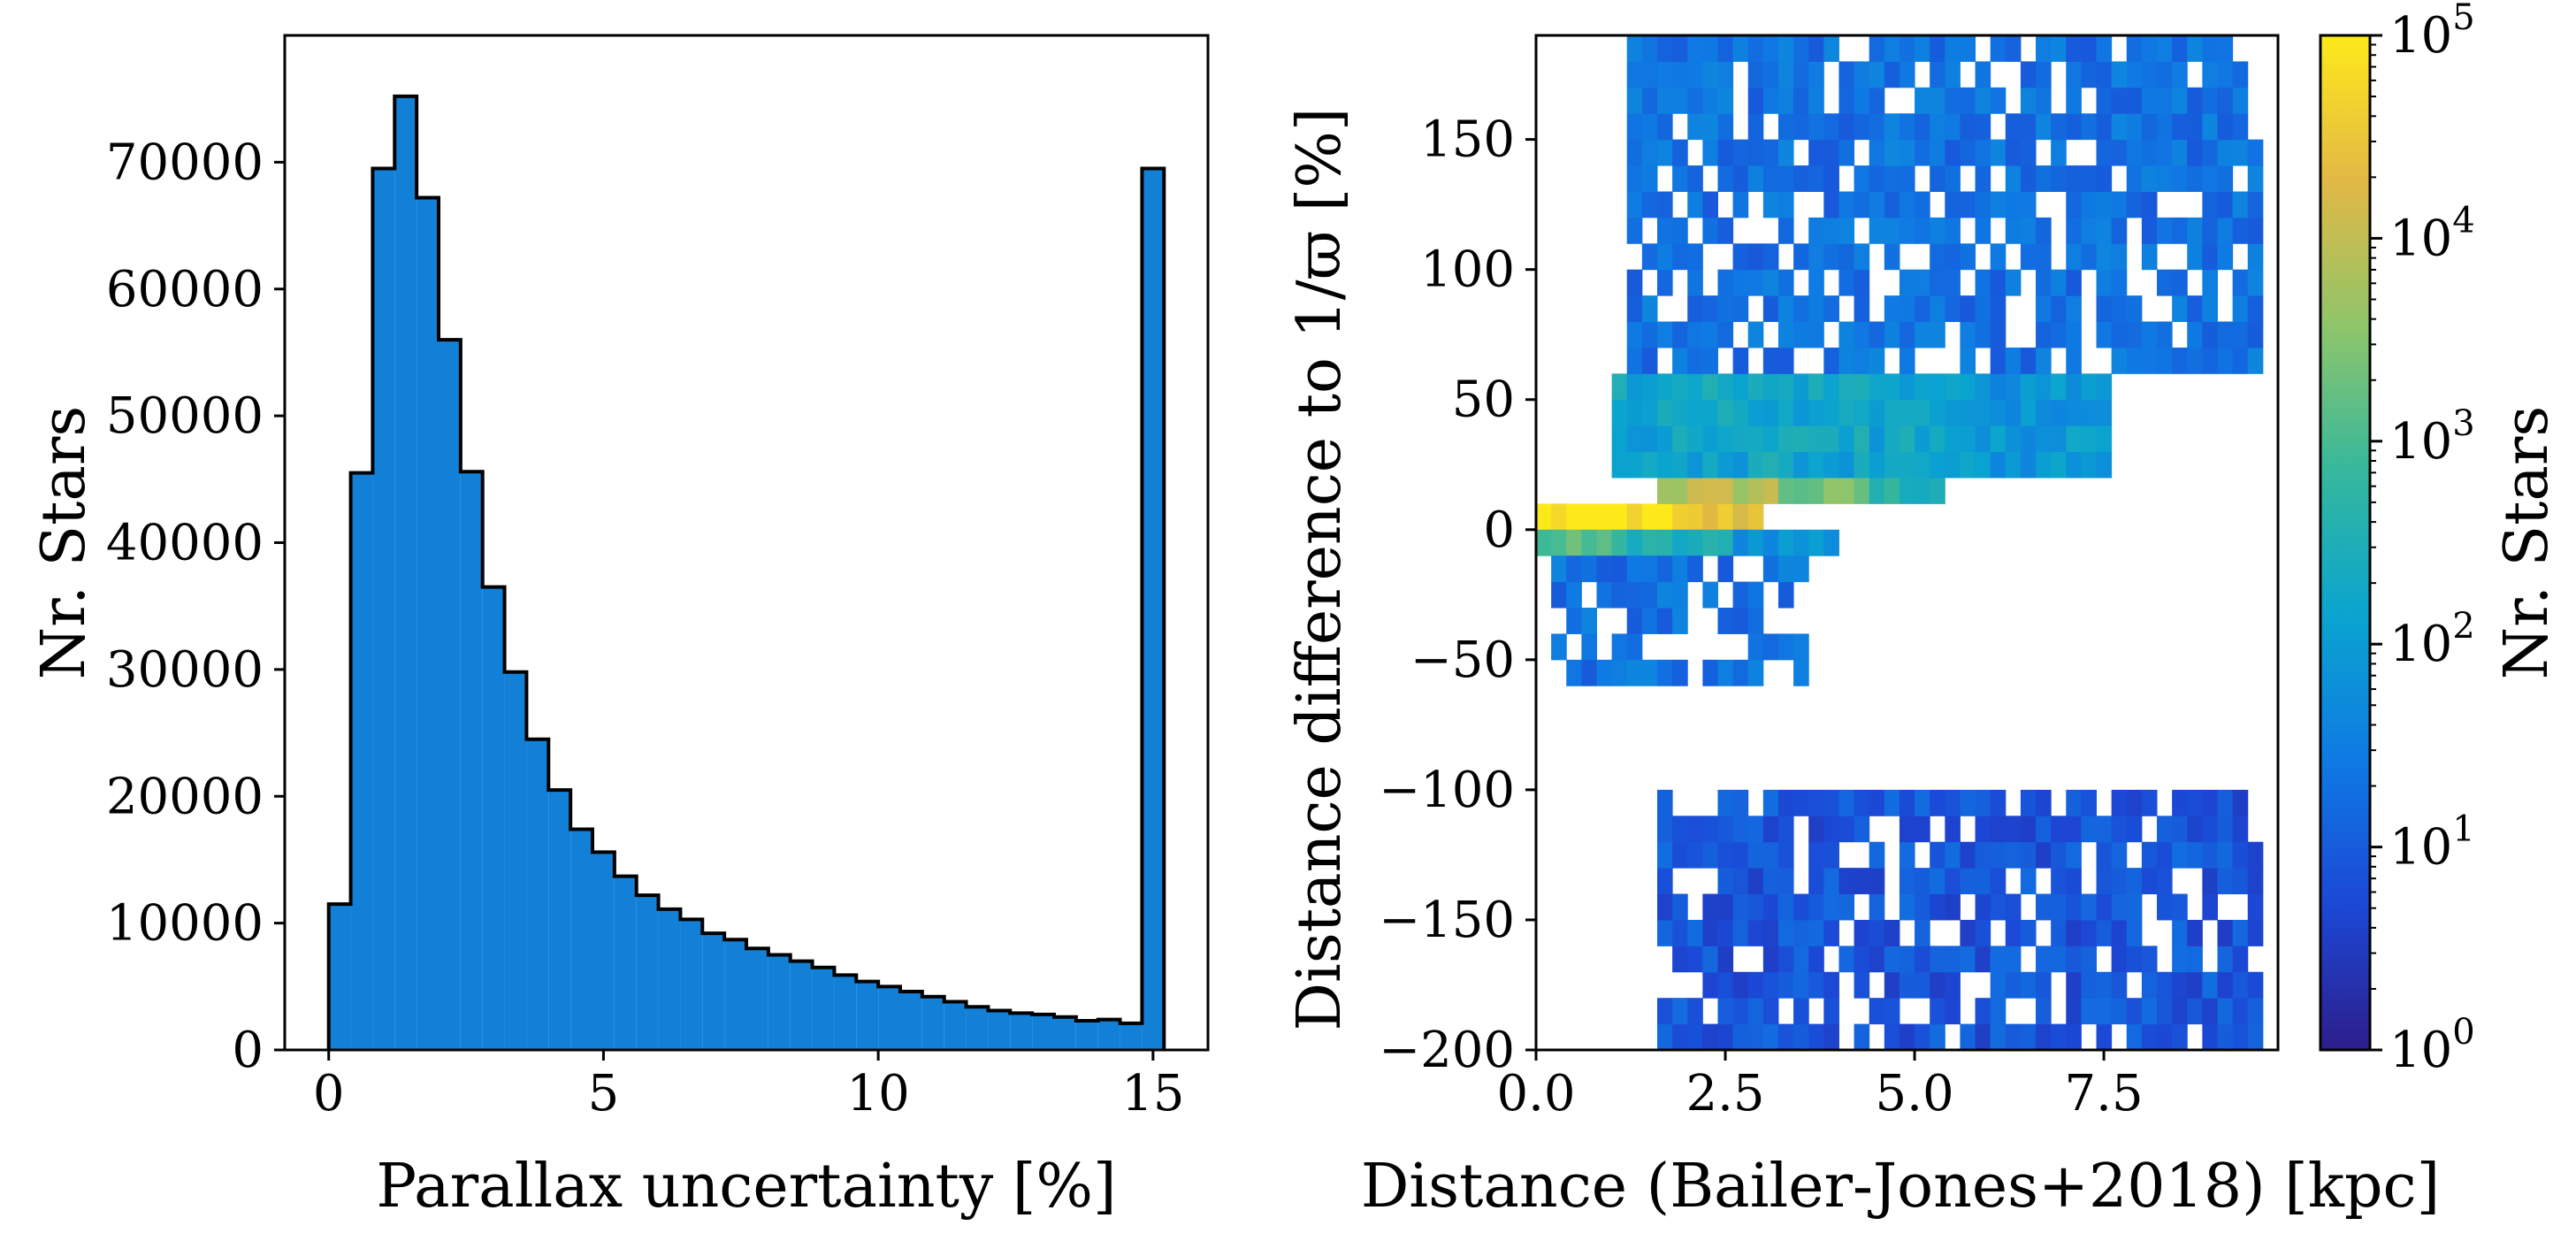  What do you see at coordinates (2104, 1093) in the screenshot?
I see `heatmap-x-tick-label: 7.5` at bounding box center [2104, 1093].